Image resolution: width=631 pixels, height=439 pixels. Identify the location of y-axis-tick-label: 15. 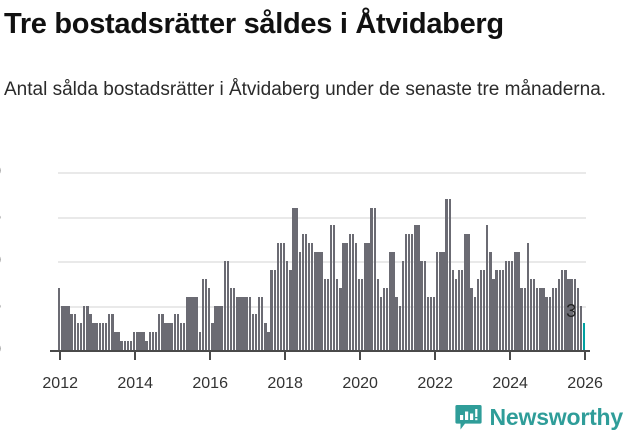
(0, 217).